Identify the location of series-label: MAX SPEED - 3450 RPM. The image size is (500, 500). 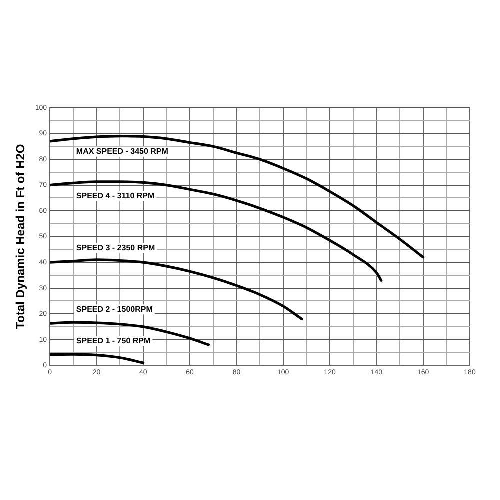
(122, 151).